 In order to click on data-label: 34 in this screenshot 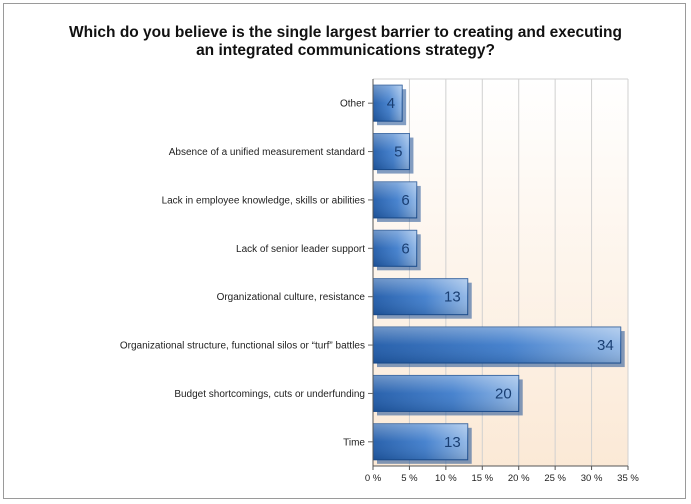, I will do `click(605, 345)`.